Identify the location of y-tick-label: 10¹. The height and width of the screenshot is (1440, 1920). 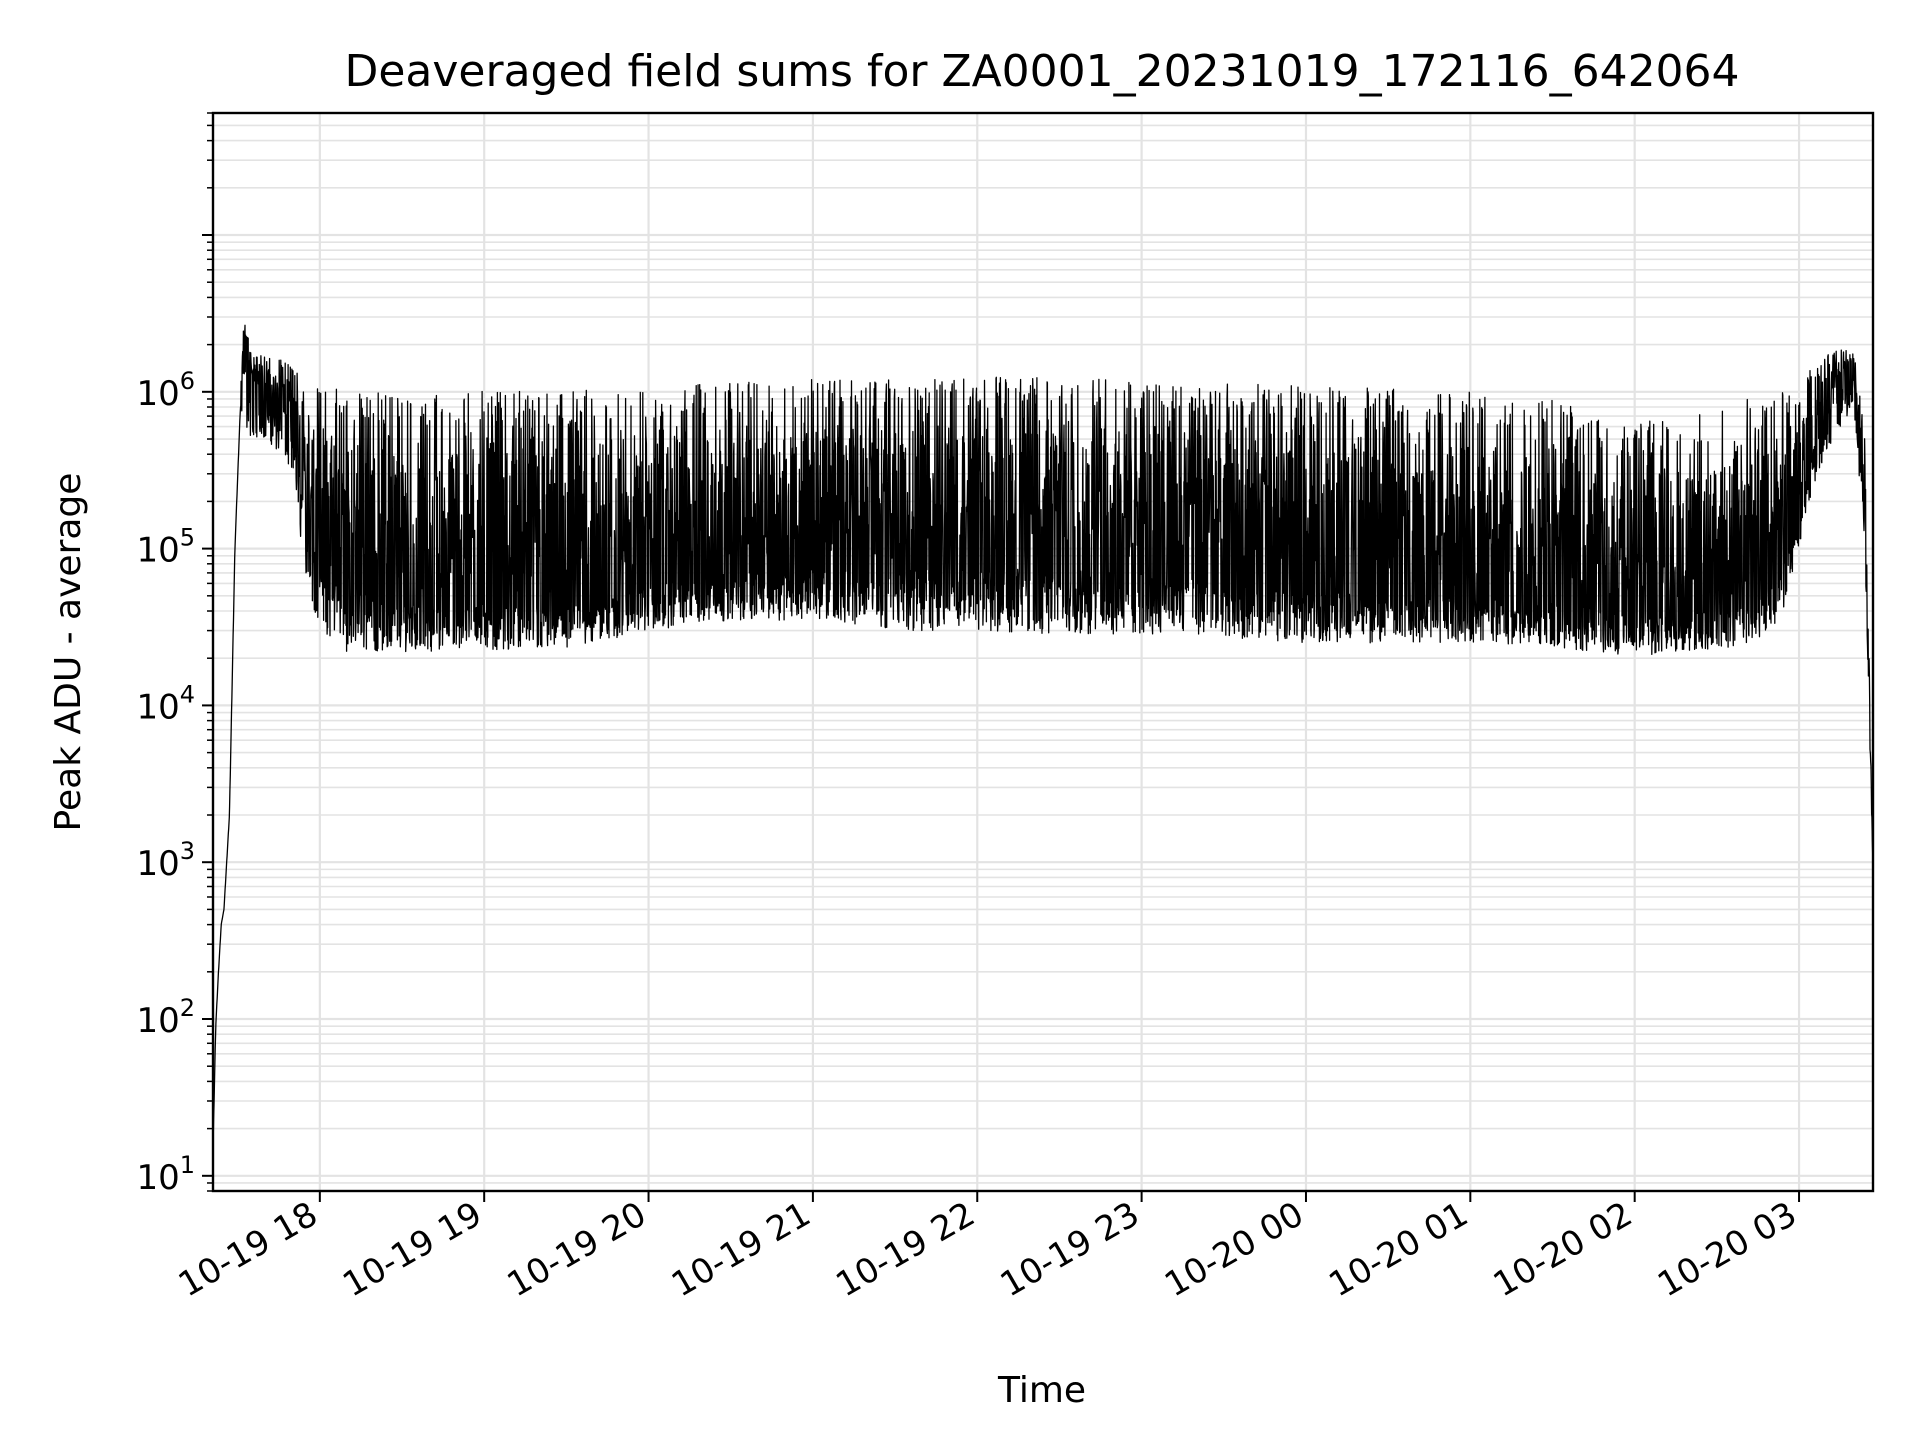
(165, 1174).